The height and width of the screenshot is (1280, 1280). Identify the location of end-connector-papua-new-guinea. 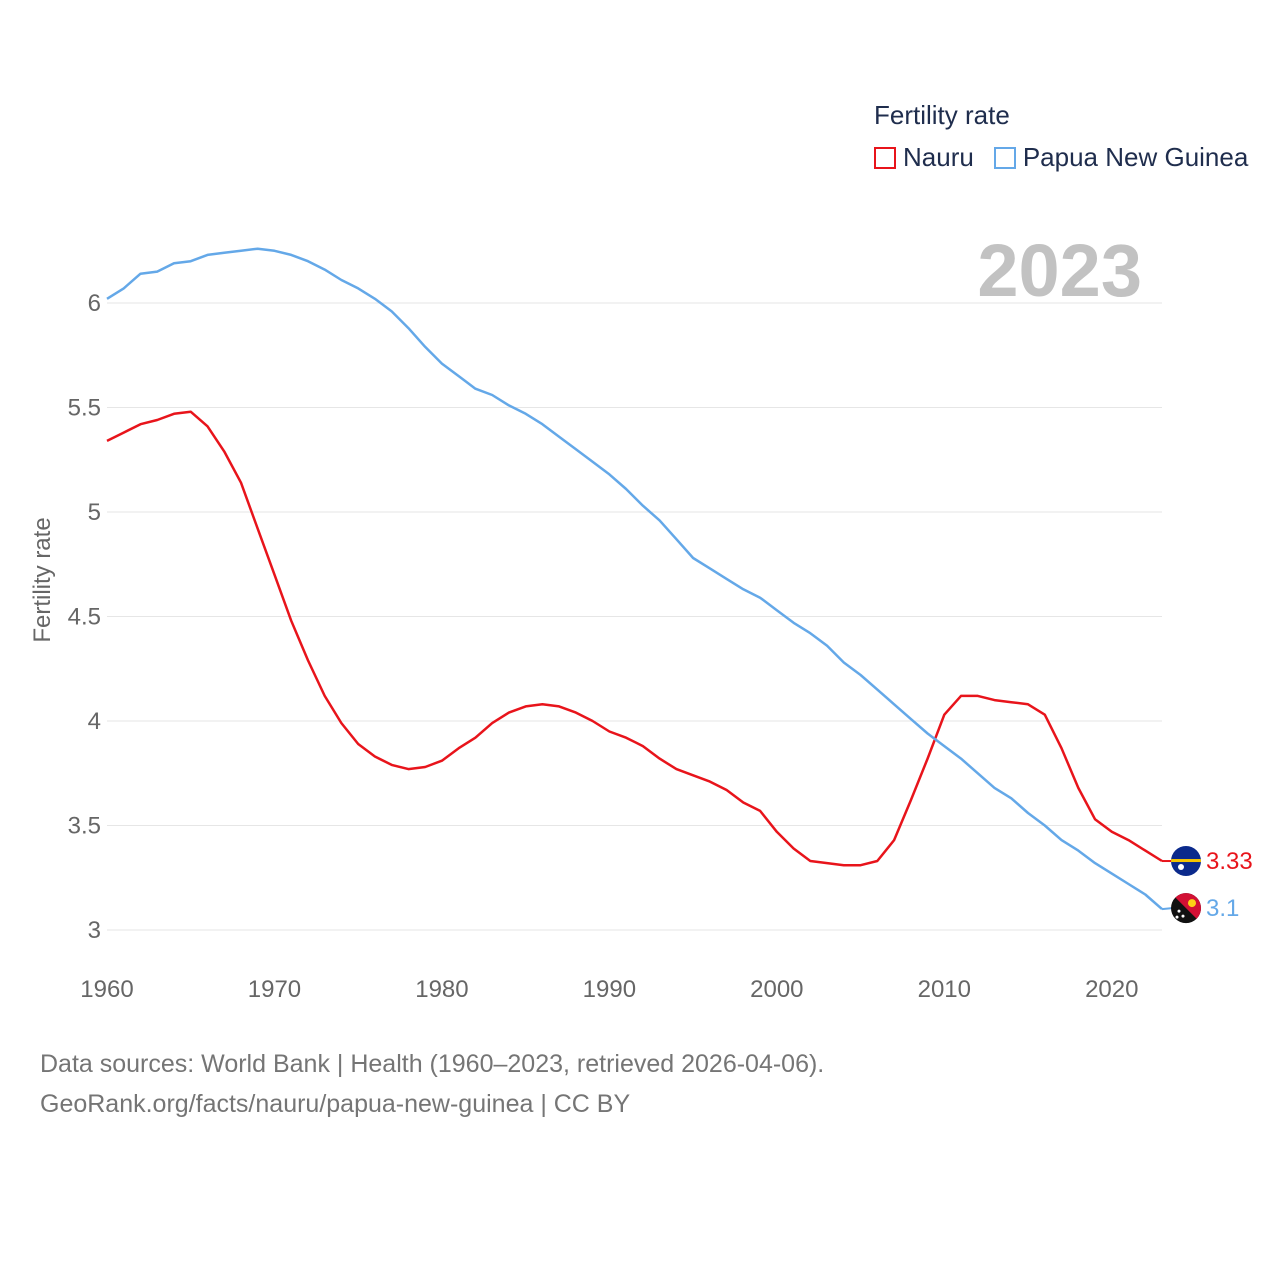
(1167, 909).